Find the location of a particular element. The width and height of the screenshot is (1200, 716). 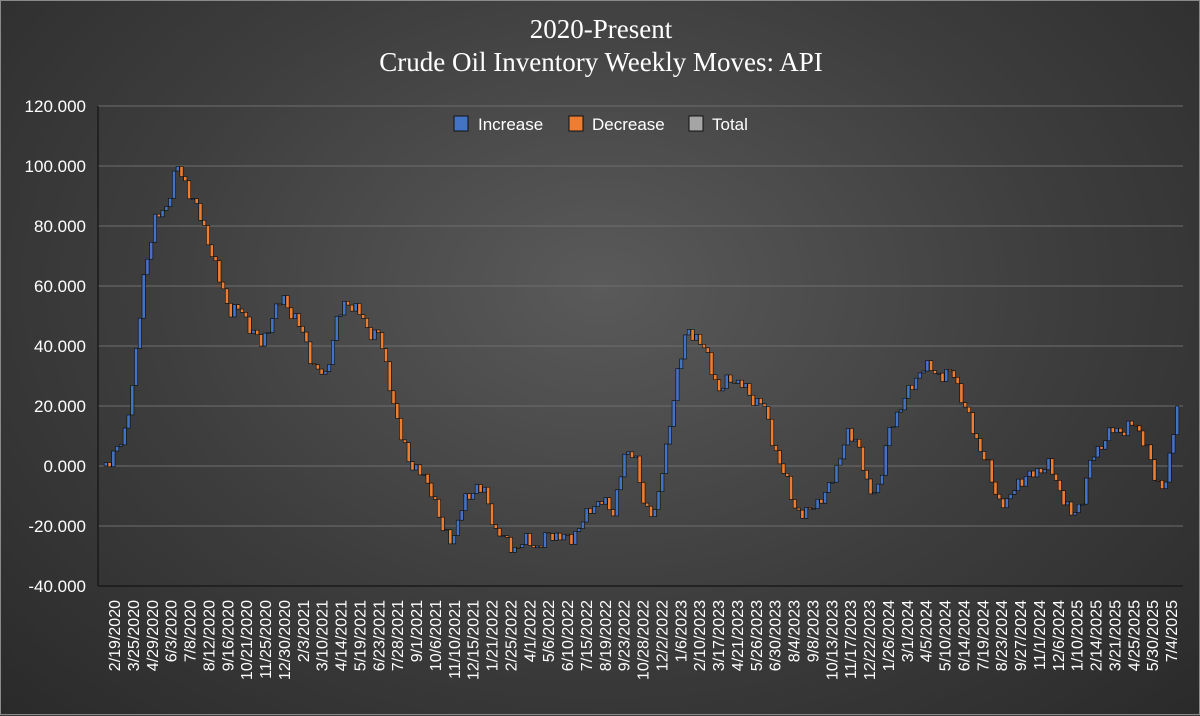

x-tick-label: 9/1/2021 is located at coordinates (417, 631).